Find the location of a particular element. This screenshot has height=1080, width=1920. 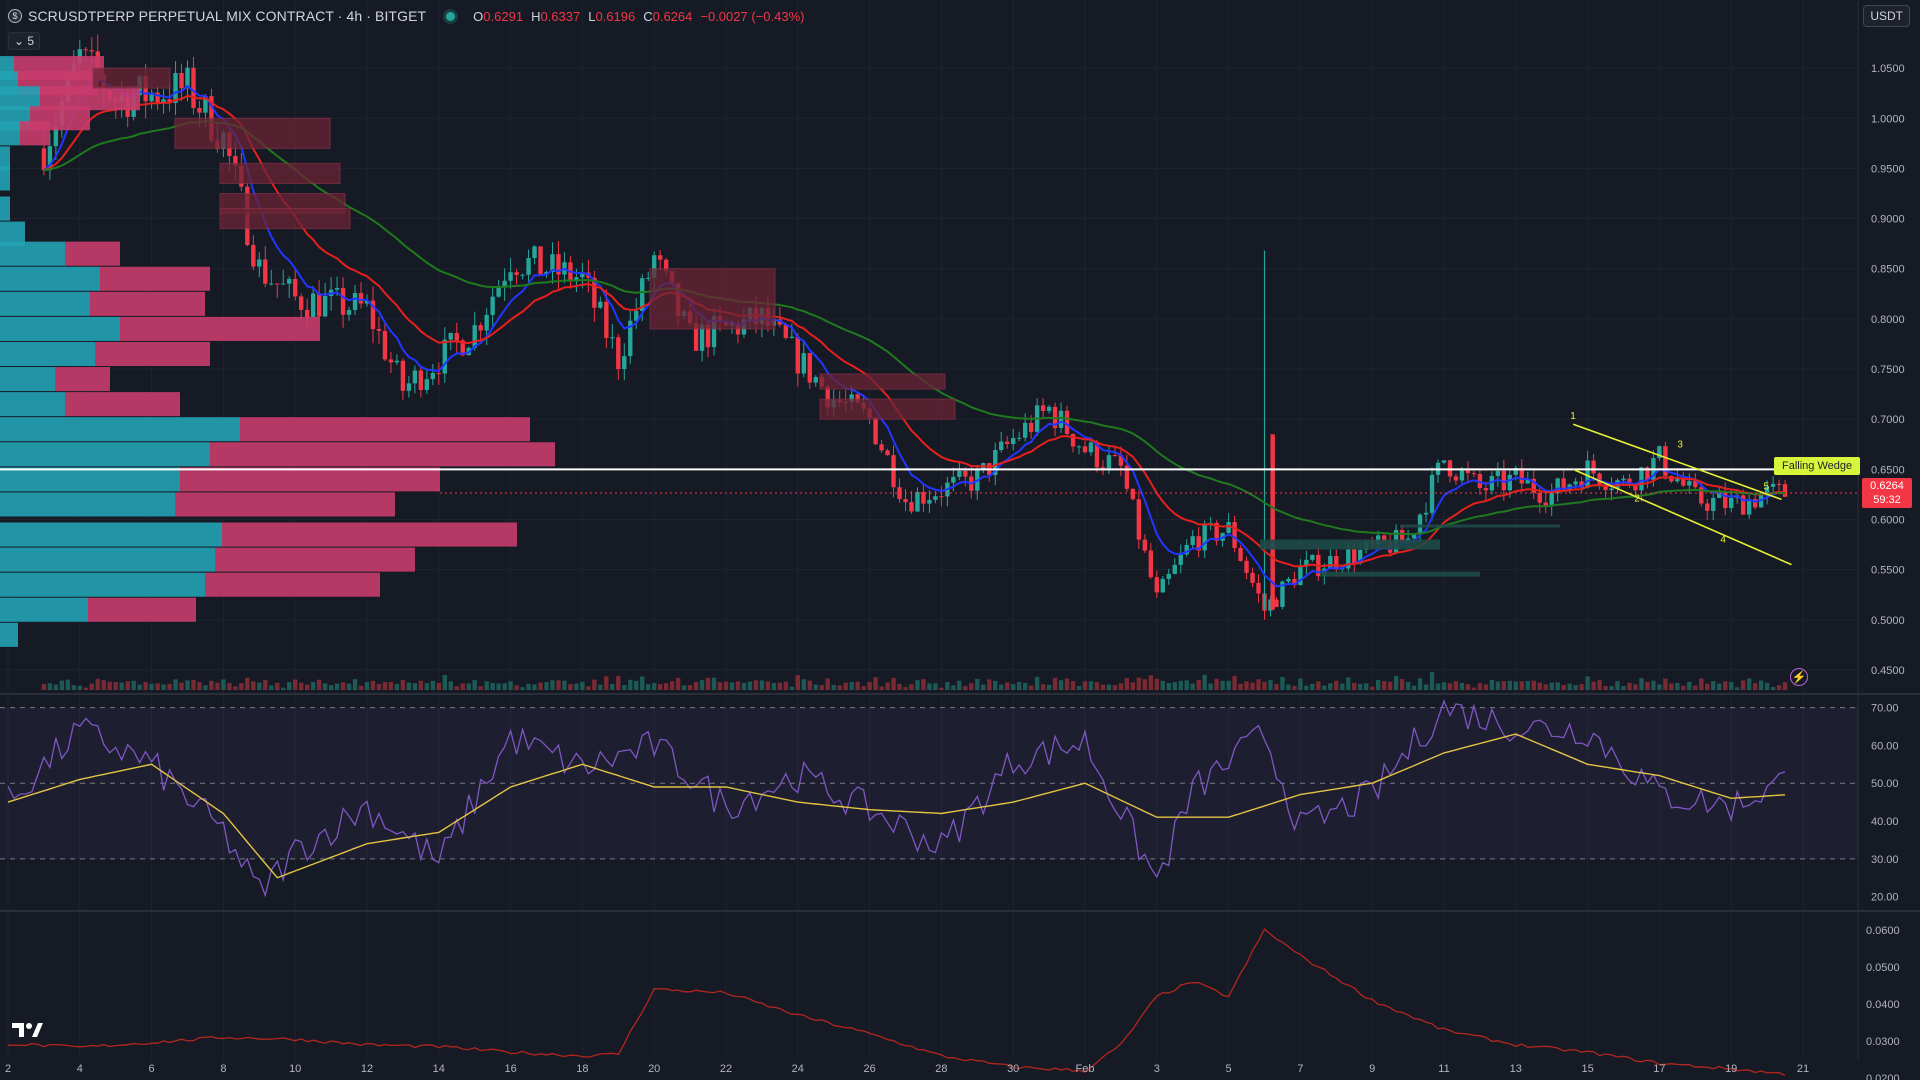

currency-selector-button: USDT is located at coordinates (1886, 16).